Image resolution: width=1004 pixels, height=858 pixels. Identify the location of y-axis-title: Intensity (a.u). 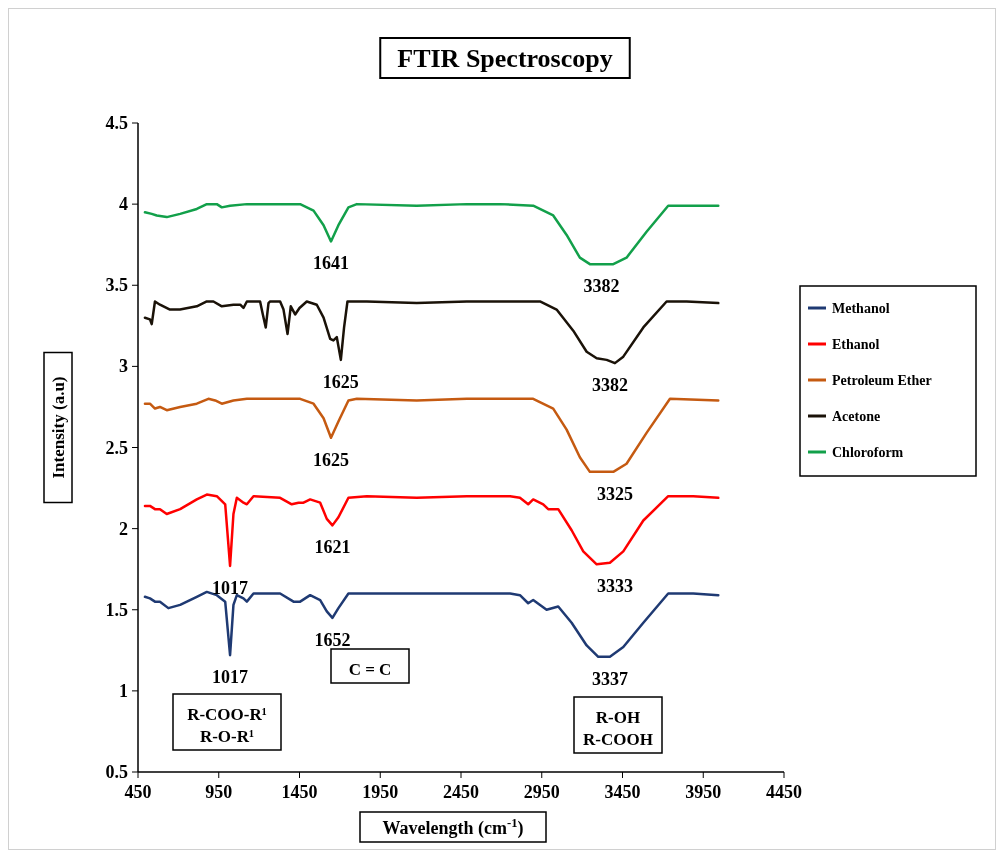
(58, 427).